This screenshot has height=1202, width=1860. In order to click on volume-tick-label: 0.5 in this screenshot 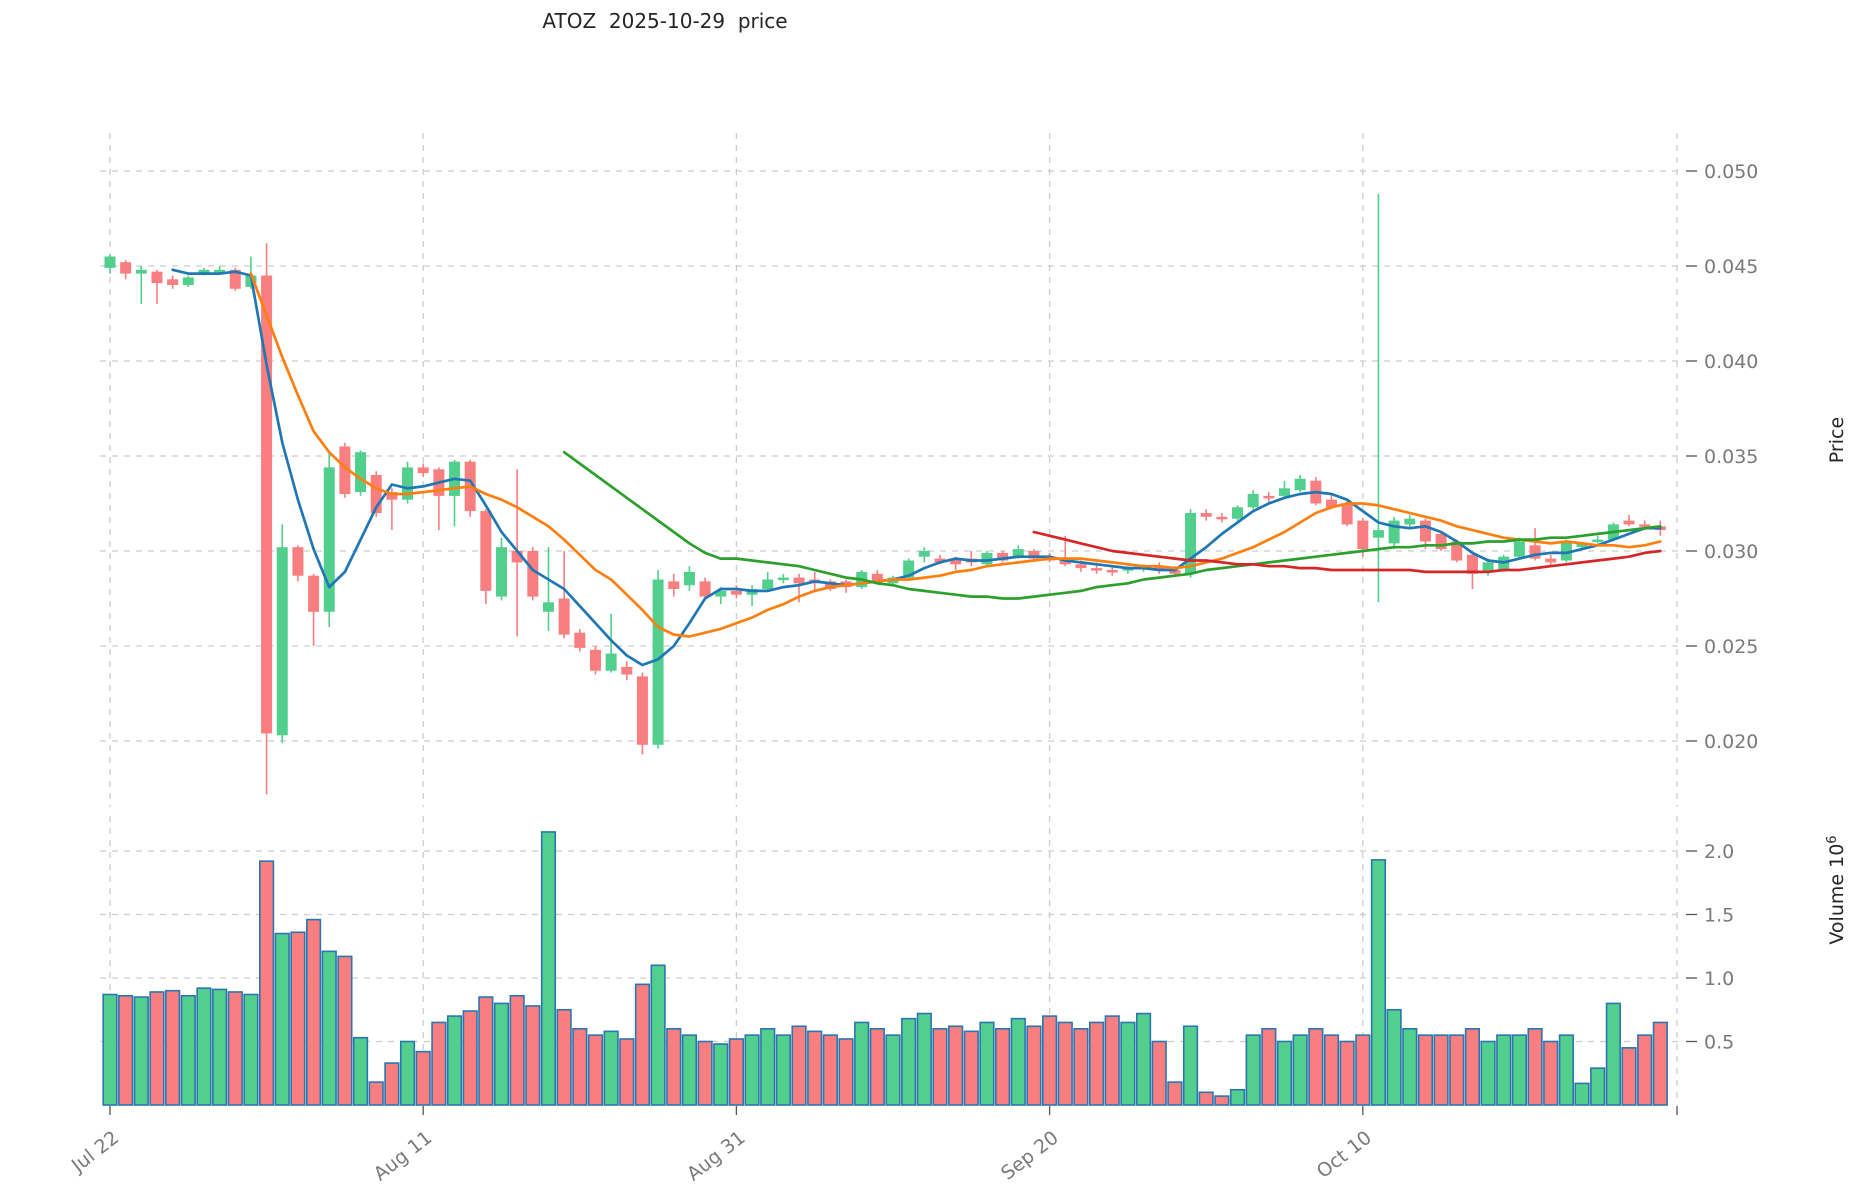, I will do `click(1719, 1043)`.